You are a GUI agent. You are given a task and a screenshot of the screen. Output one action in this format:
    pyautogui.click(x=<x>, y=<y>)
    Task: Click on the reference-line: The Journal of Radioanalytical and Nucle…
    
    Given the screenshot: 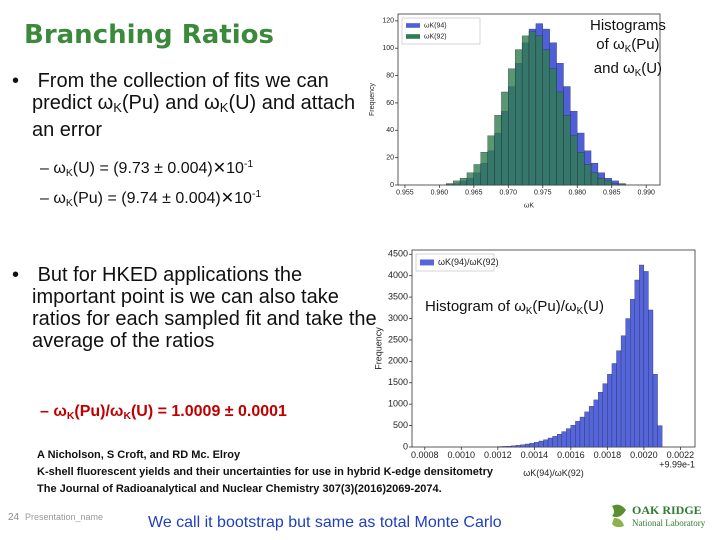 What is the action you would take?
    pyautogui.click(x=239, y=489)
    